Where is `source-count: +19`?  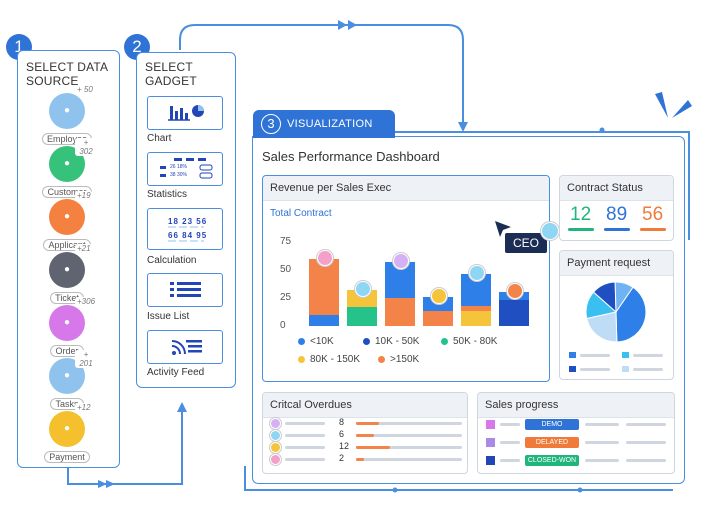 source-count: +19 is located at coordinates (84, 195).